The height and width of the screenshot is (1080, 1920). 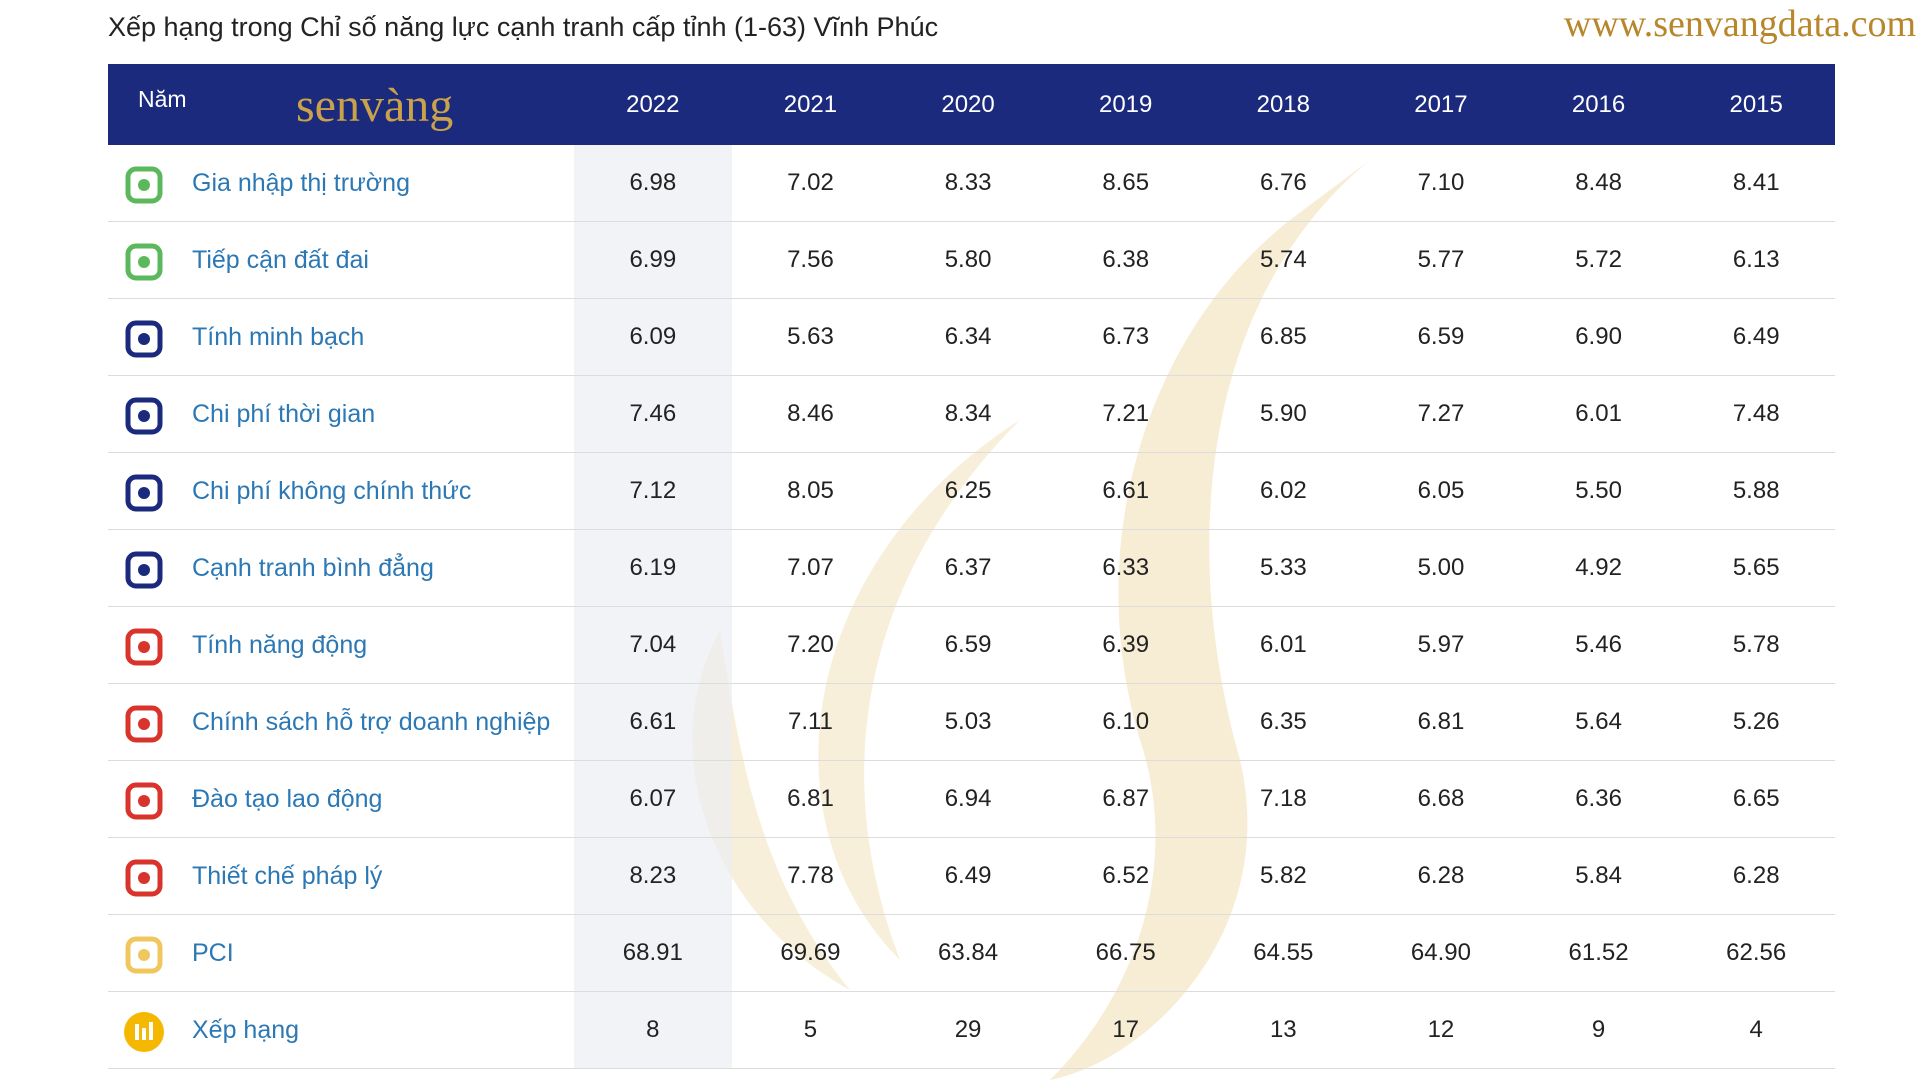 What do you see at coordinates (810, 644) in the screenshot?
I see `value-cell: 7.20` at bounding box center [810, 644].